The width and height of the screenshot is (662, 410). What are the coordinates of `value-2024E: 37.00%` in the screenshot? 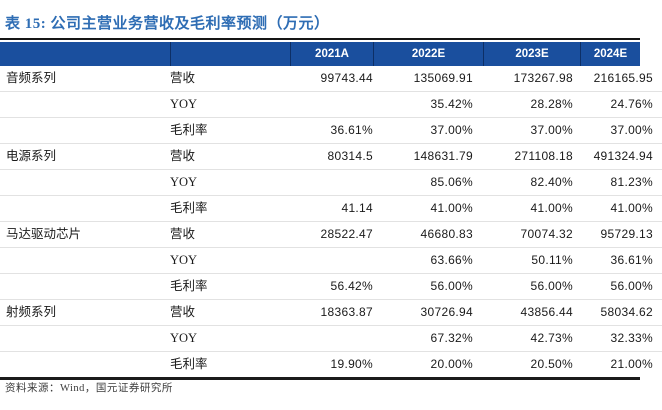 It's located at (631, 130).